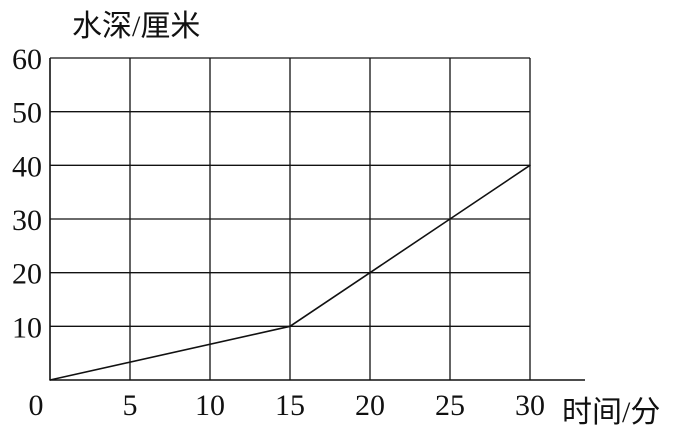 The width and height of the screenshot is (692, 432). Describe the element at coordinates (611, 412) in the screenshot. I see `x-axis-label: 时间/分` at that location.